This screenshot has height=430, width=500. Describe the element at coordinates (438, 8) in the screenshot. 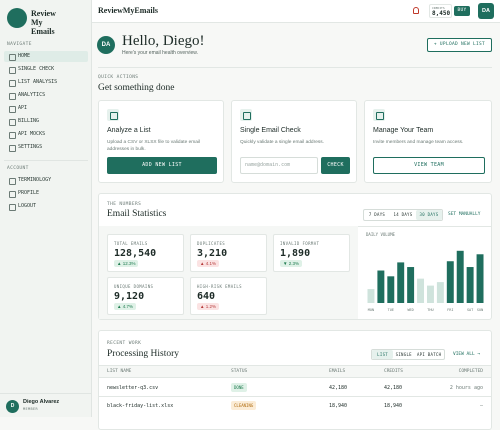

I see `credits-label: CREDITS` at that location.